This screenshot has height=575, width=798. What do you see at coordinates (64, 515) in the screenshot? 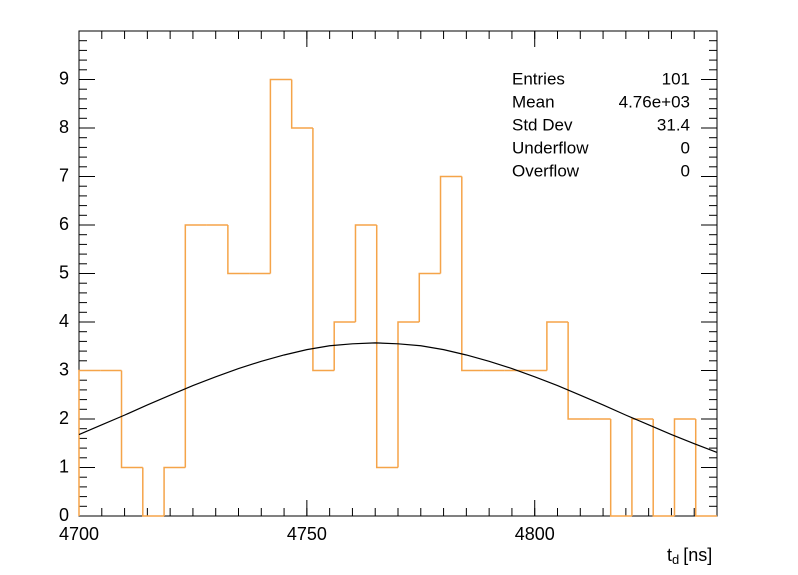
I see `y-tick-label: 0` at bounding box center [64, 515].